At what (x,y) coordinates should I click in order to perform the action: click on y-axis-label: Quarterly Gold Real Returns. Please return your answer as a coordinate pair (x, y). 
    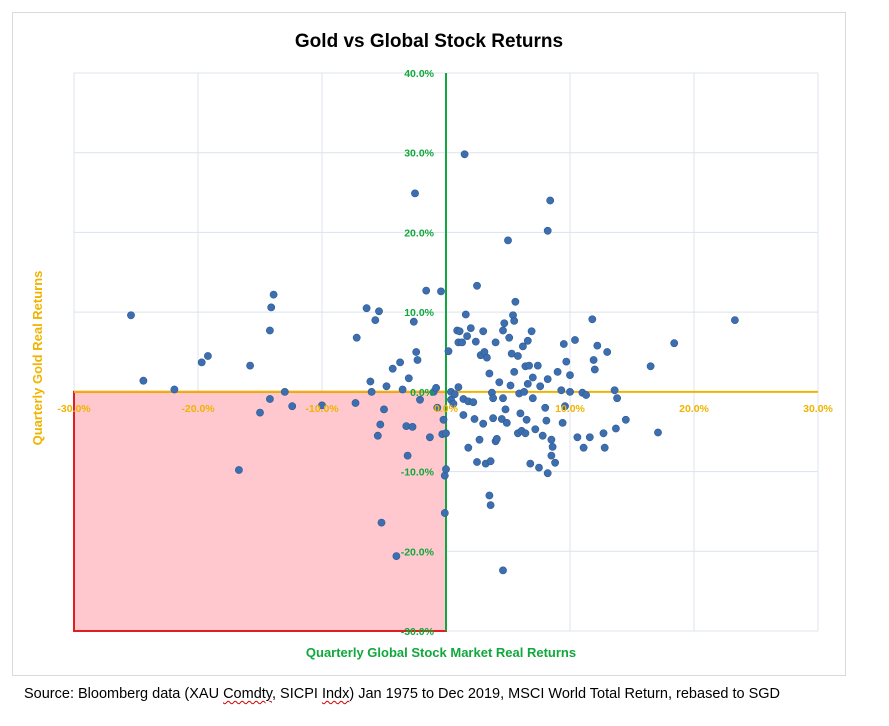
    Looking at the image, I should click on (37, 358).